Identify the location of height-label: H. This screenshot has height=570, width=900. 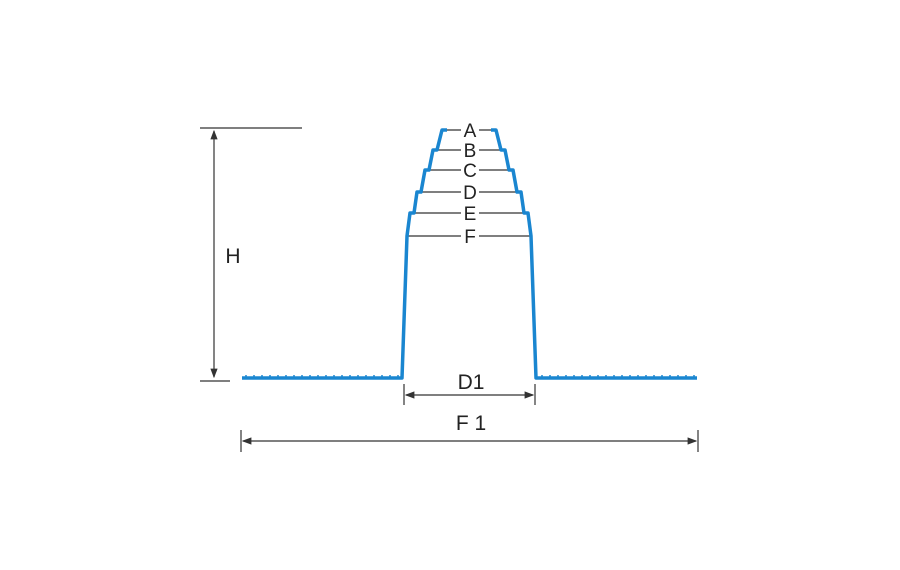
(232, 256).